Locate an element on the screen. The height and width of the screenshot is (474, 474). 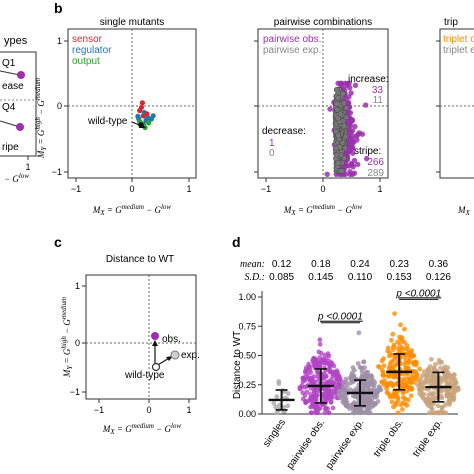
significance-label: p <0.0001 is located at coordinates (340, 317).